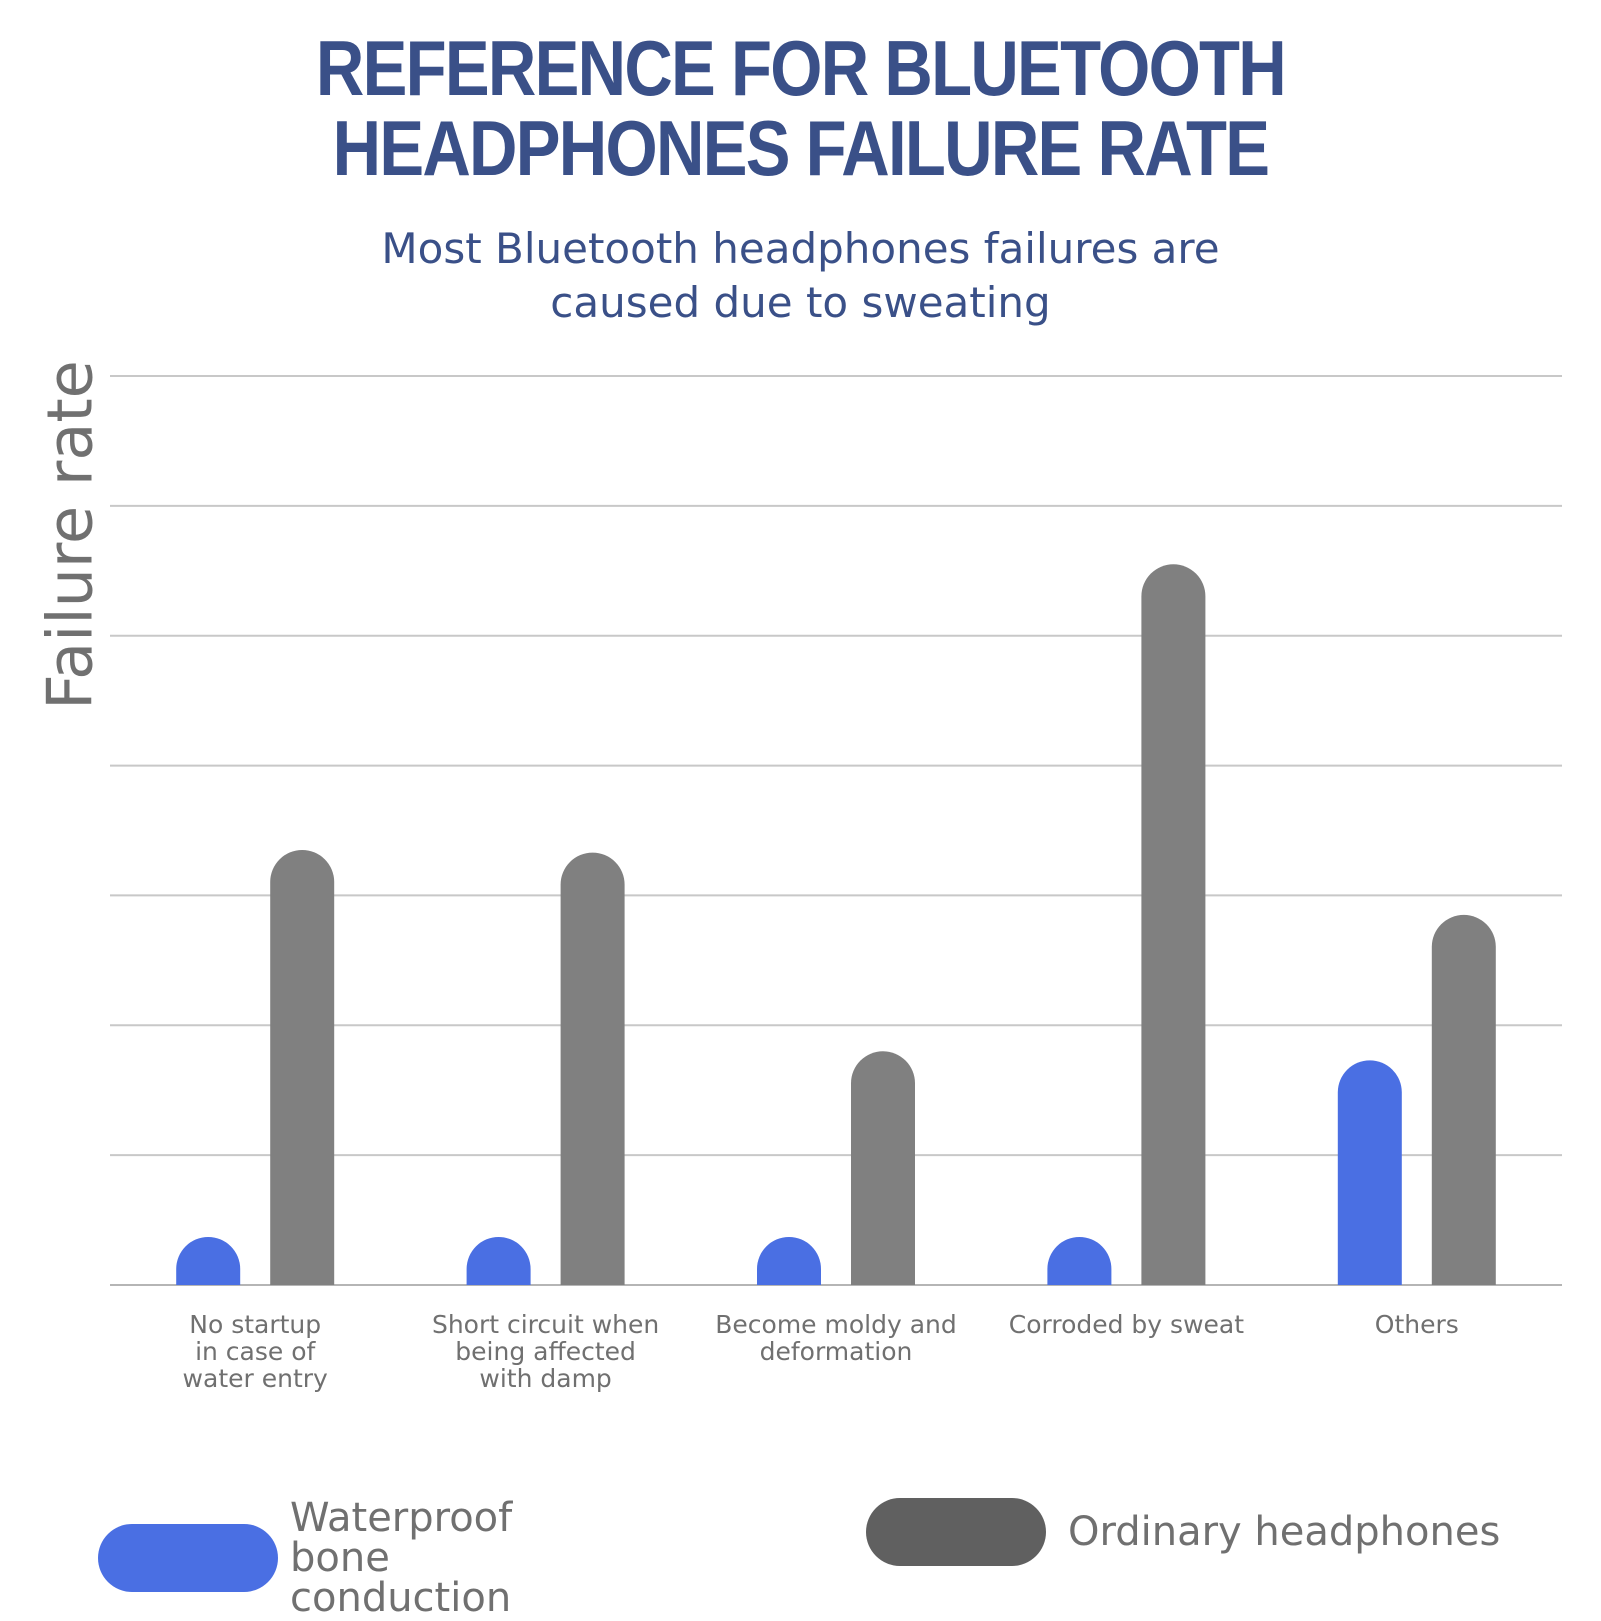 Image resolution: width=1601 pixels, height=1621 pixels. What do you see at coordinates (836, 1338) in the screenshot?
I see `x-tick-label-3: Become moldy and deformation` at bounding box center [836, 1338].